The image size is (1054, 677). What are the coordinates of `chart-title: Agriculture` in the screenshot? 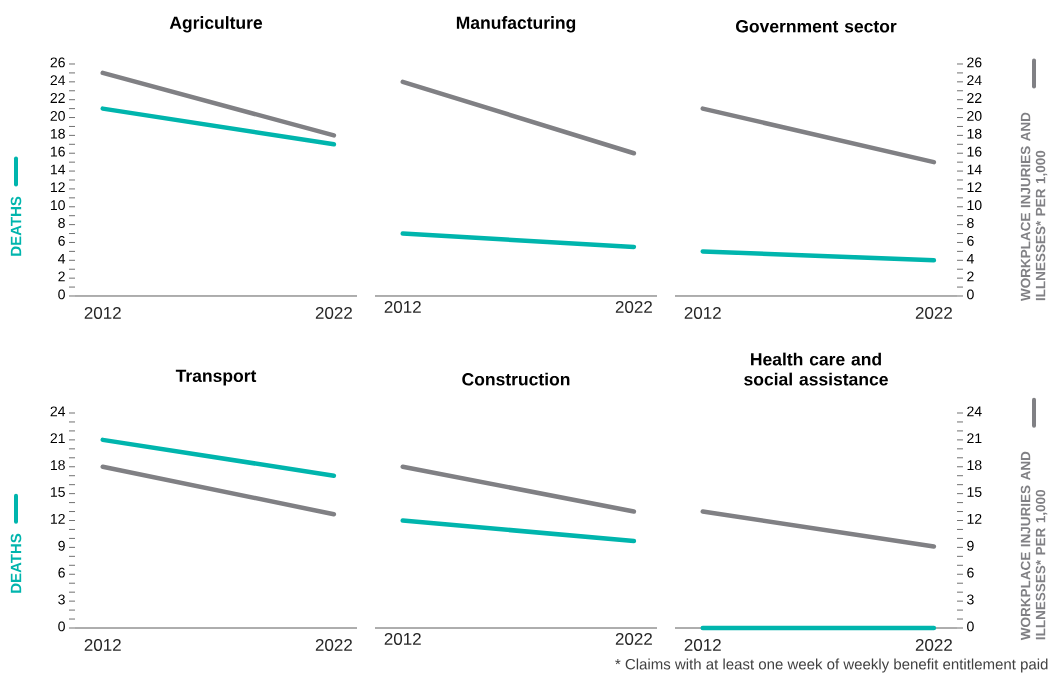 It's located at (216, 24).